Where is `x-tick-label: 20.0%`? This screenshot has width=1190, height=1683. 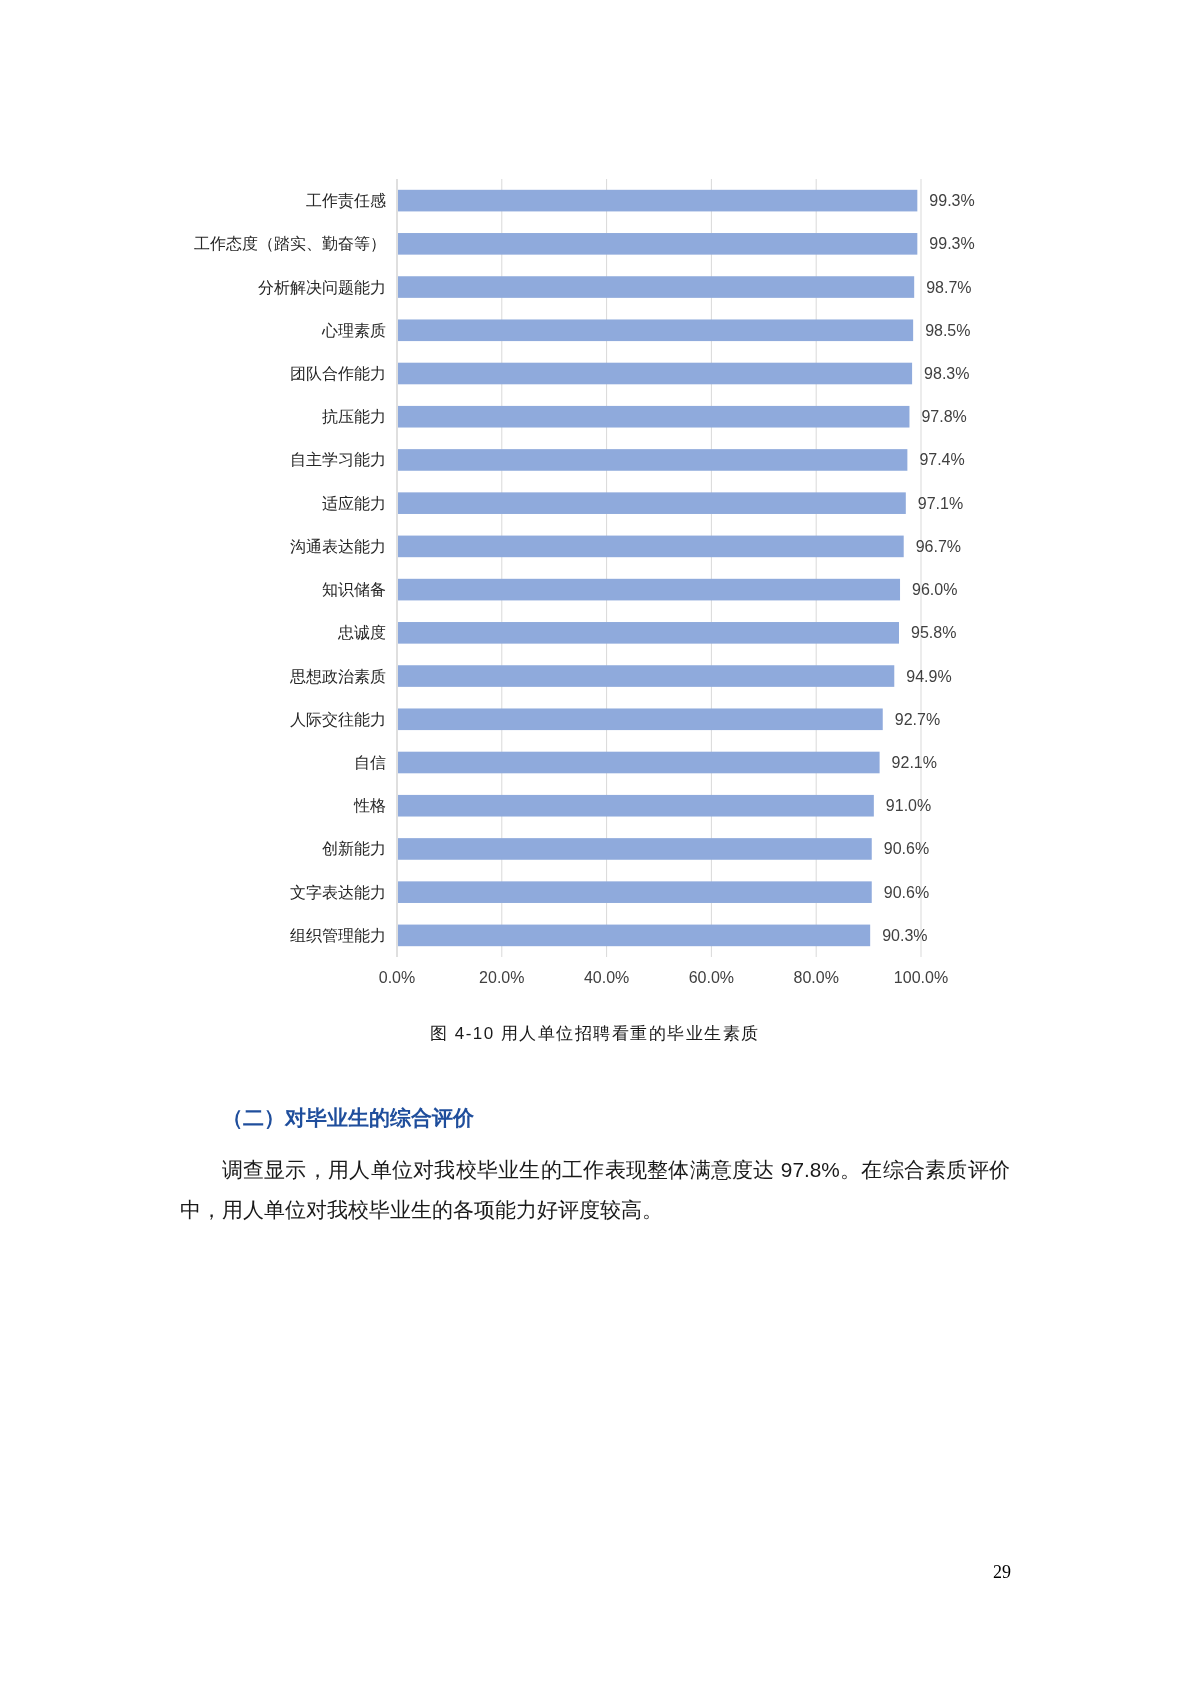
x-tick-label: 20.0% is located at coordinates (502, 977).